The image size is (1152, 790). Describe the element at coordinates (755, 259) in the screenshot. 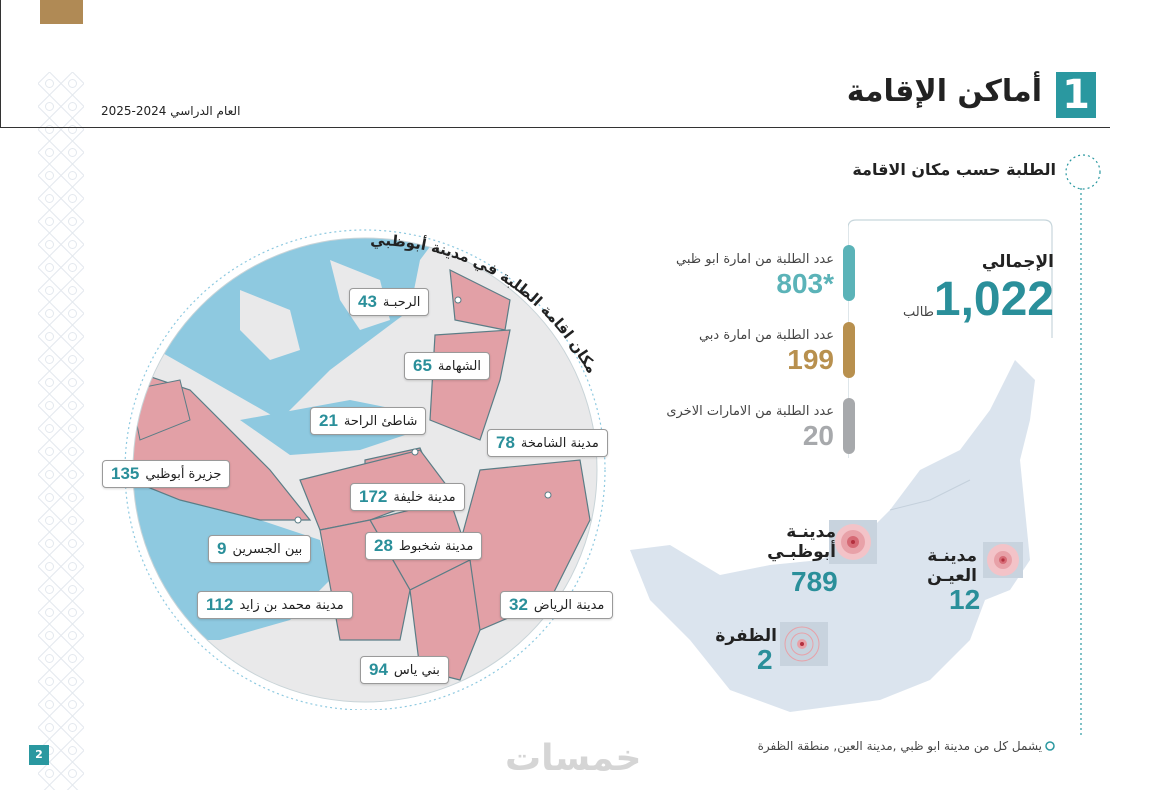

I see `stat-label-abu-dhabi: عدد الطلبة من امارة ابو ظبي` at that location.